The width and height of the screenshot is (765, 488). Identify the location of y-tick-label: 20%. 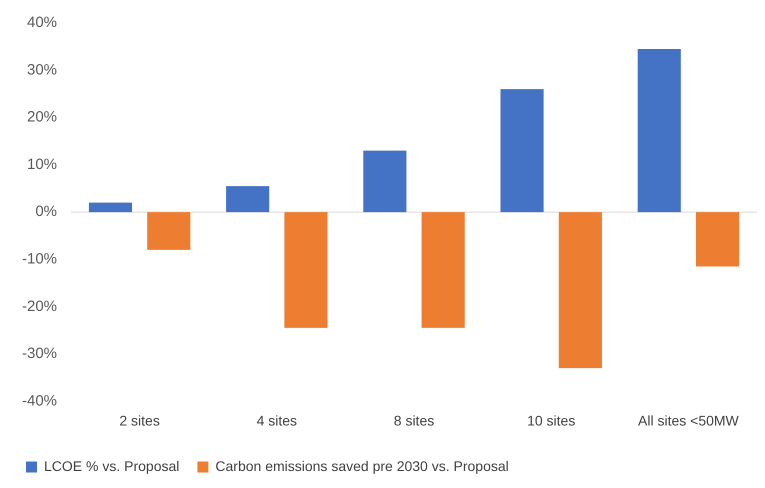
(42, 117).